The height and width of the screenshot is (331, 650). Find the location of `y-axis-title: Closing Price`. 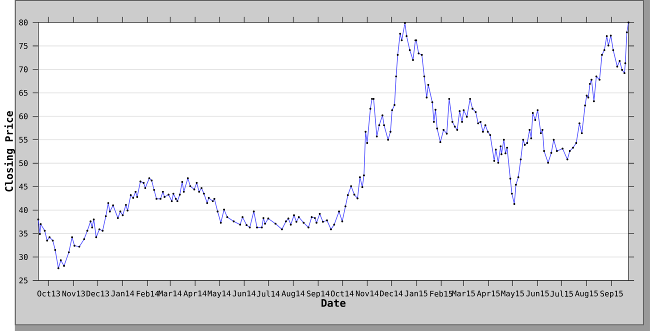

y-axis-title: Closing Price is located at coordinates (9, 151).